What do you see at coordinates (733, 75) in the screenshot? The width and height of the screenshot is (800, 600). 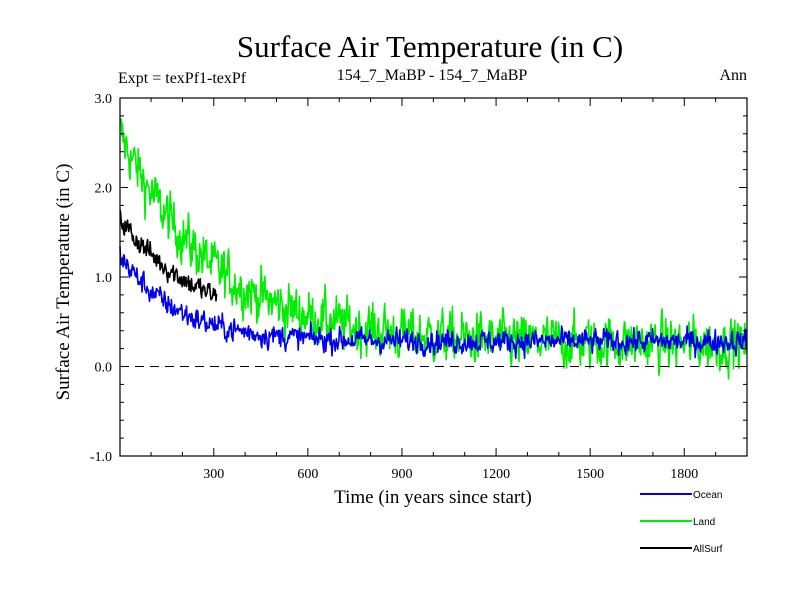 I see `season-label: Ann` at bounding box center [733, 75].